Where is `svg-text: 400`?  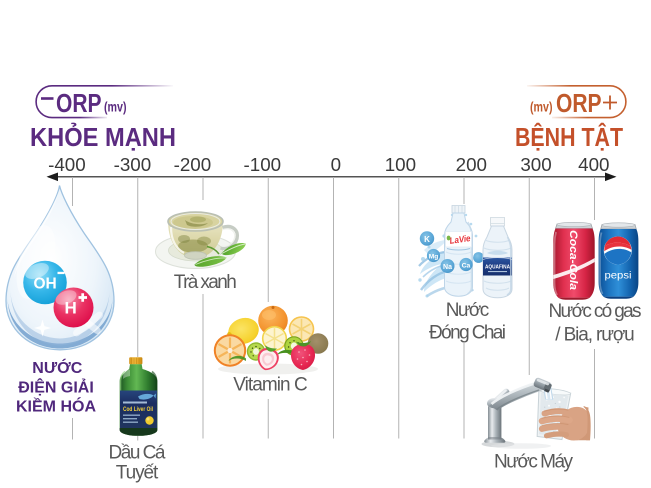
svg-text: 400 is located at coordinates (593, 164).